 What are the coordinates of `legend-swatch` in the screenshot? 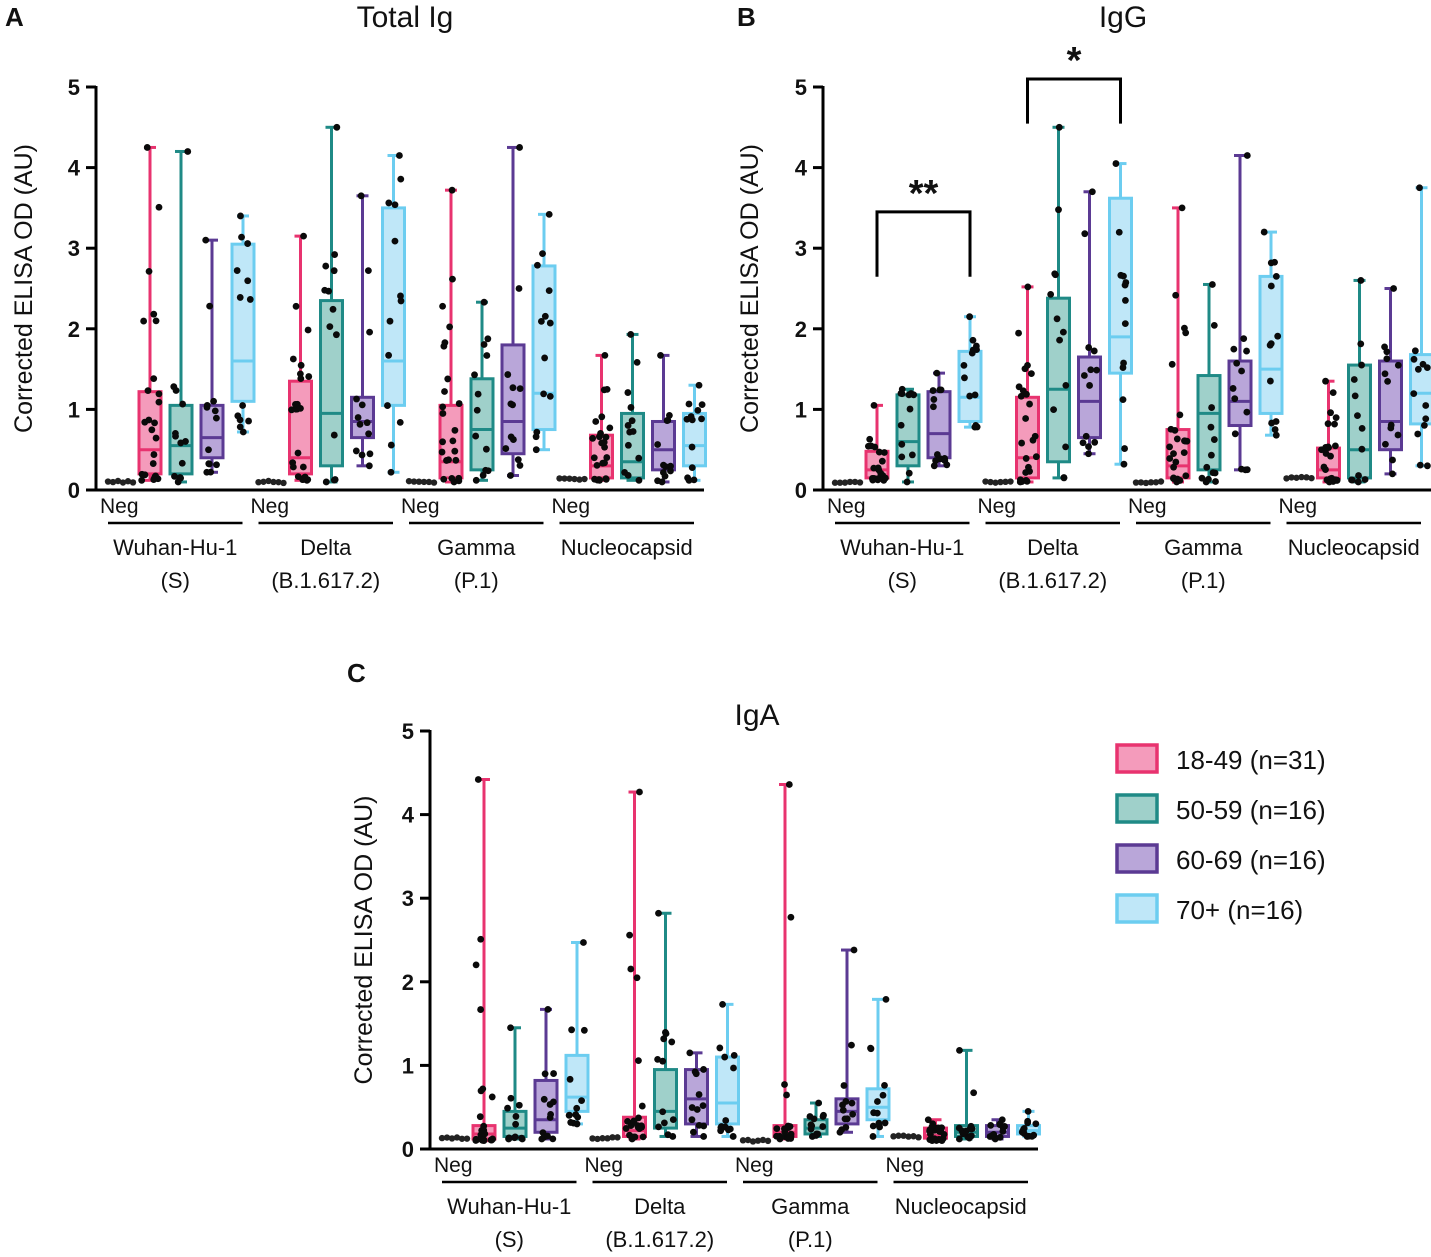 It's located at (1137, 758).